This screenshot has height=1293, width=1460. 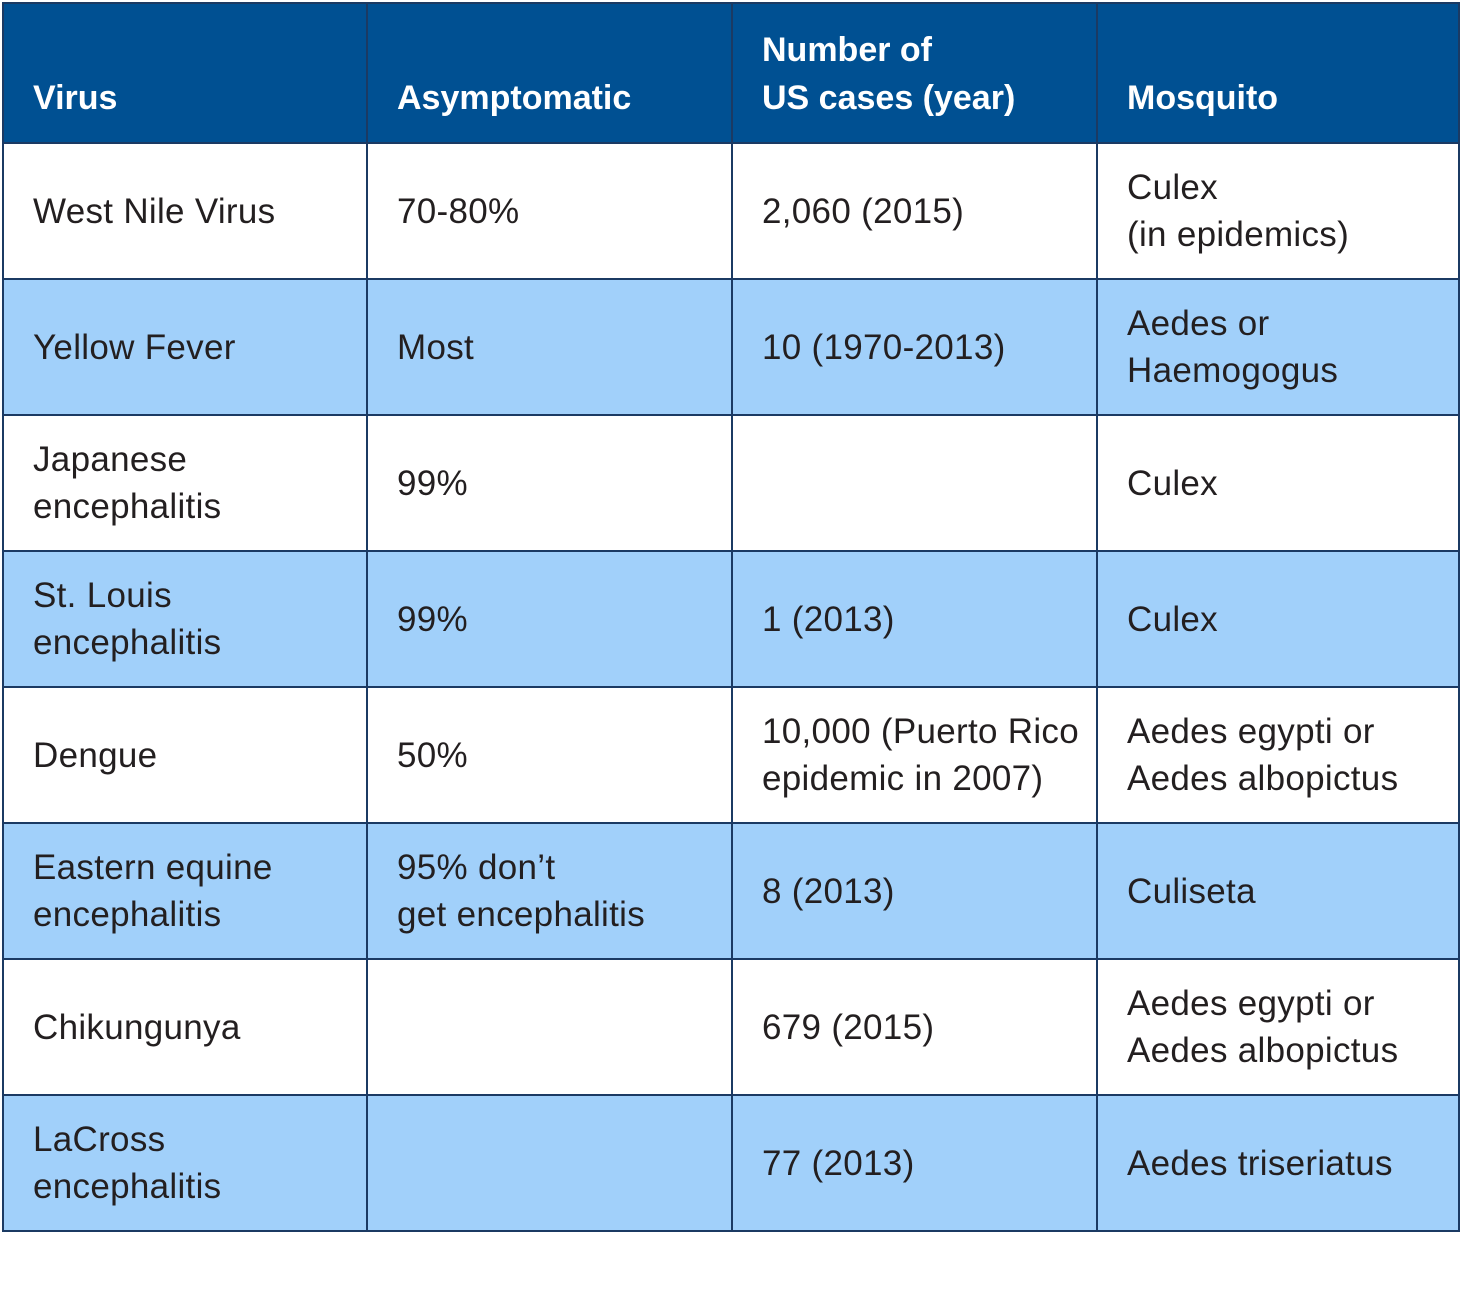 I want to click on cases-cell: 1 (2013), so click(x=914, y=619).